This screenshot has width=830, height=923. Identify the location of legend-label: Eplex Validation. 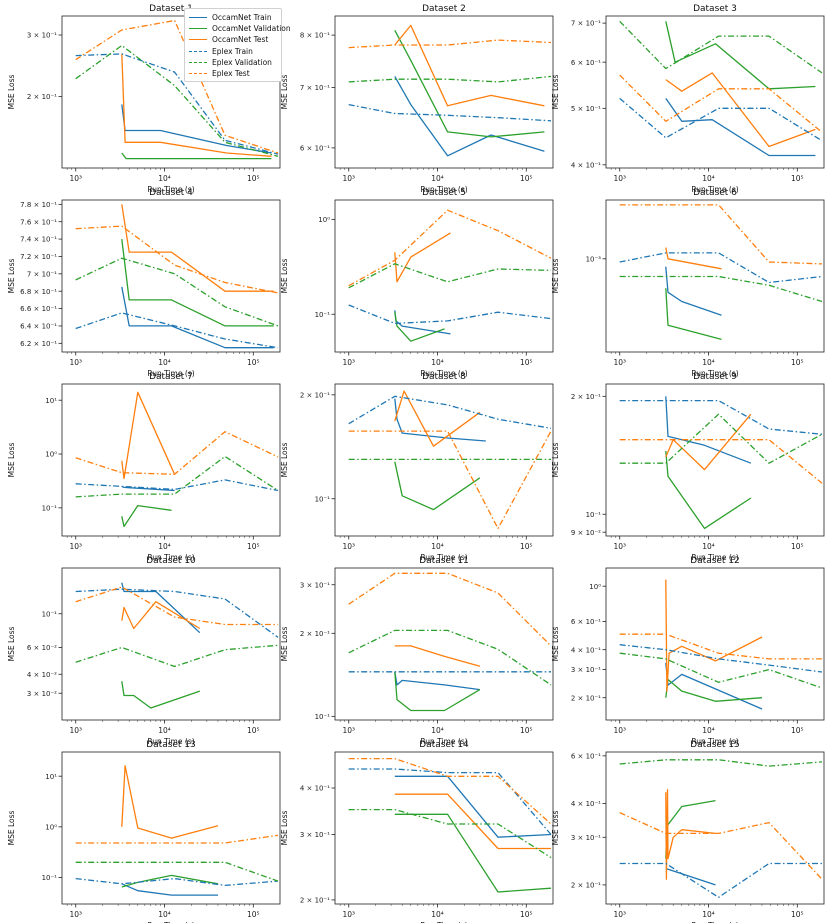
(242, 62).